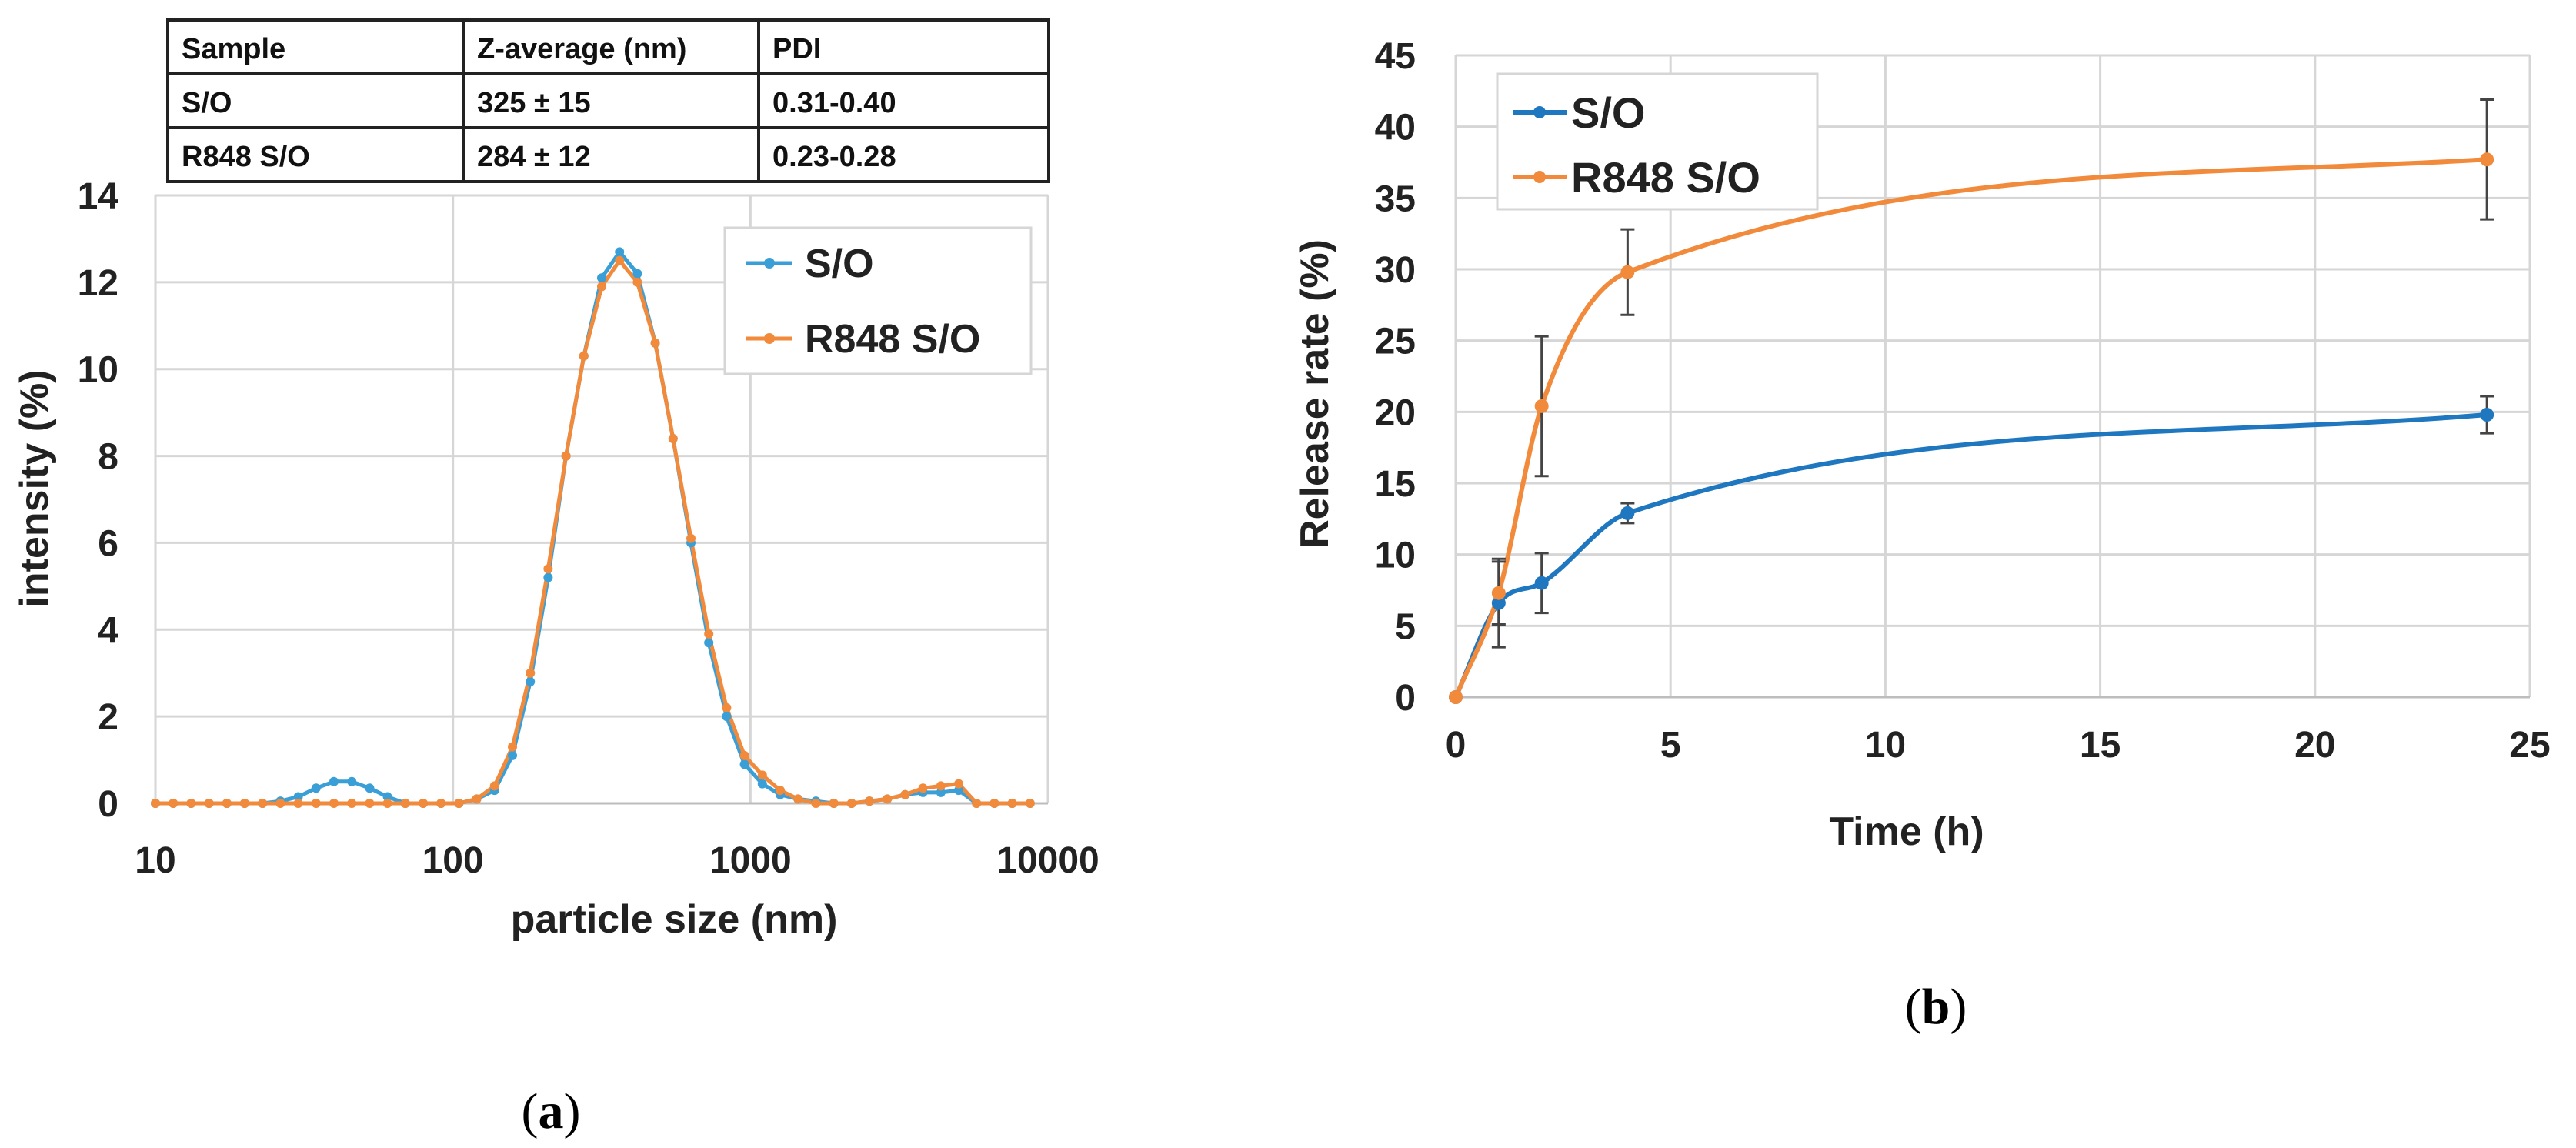 This screenshot has height=1148, width=2576. Describe the element at coordinates (98, 283) in the screenshot. I see `chart-a-y-tick-label: 12` at that location.